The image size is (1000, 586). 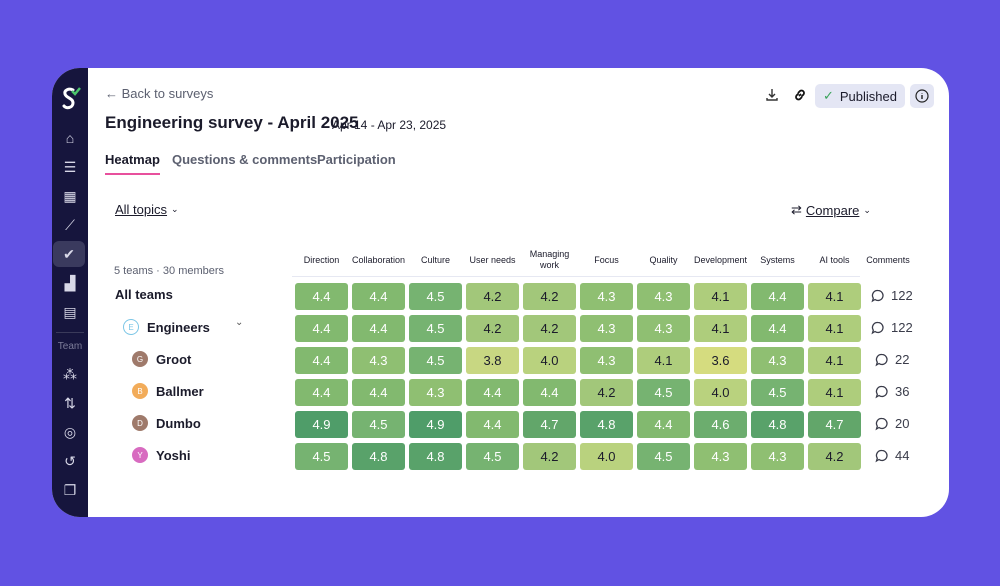 I want to click on column-header: Systems, so click(x=777, y=259).